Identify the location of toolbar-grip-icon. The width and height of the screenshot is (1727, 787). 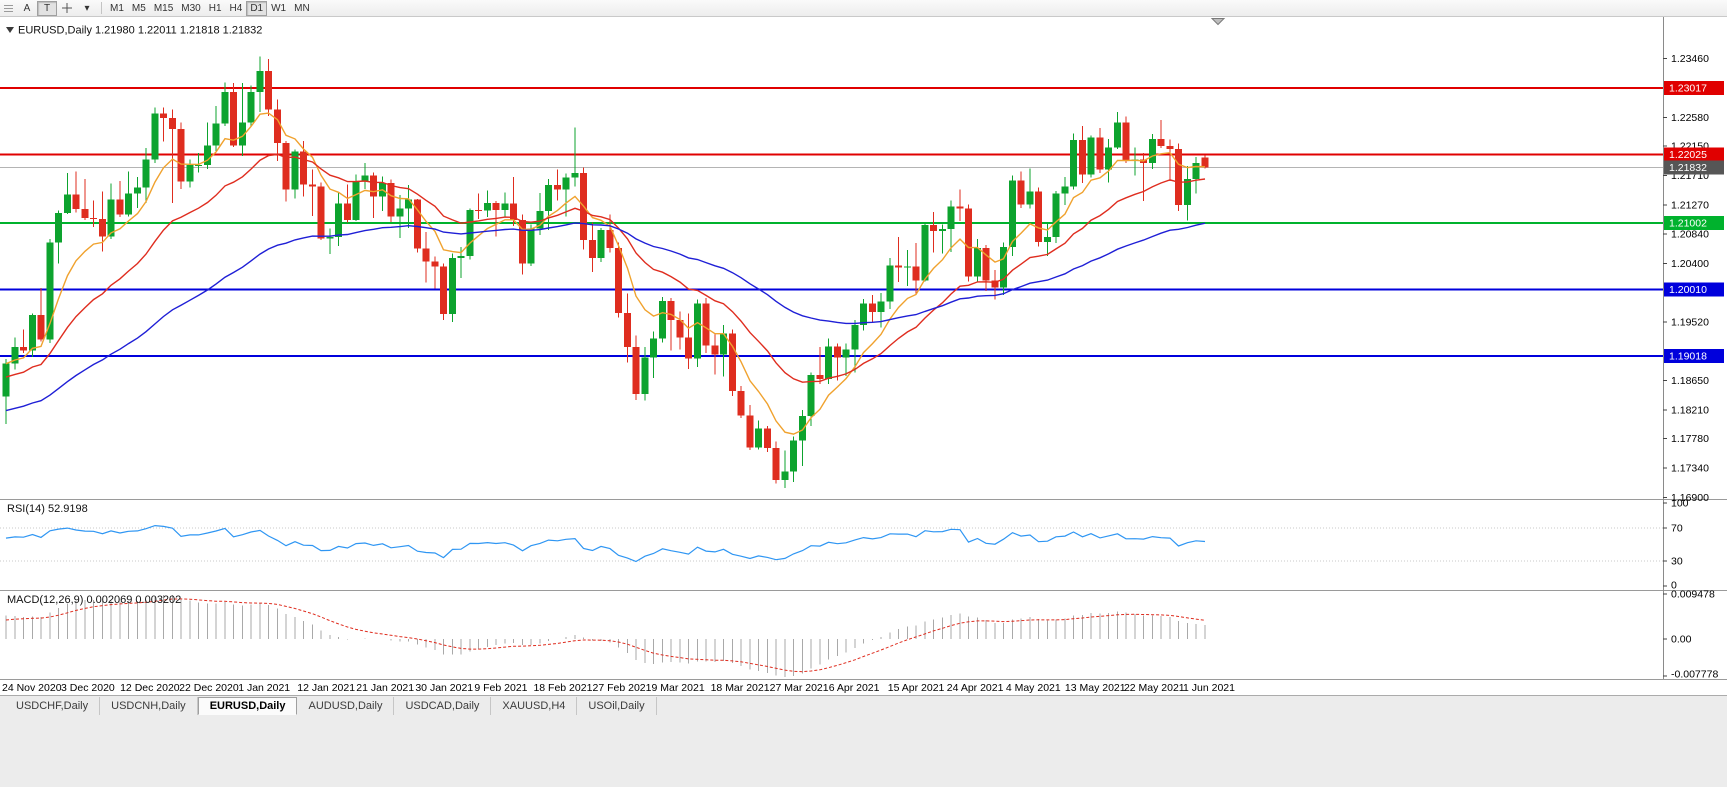
(8, 8).